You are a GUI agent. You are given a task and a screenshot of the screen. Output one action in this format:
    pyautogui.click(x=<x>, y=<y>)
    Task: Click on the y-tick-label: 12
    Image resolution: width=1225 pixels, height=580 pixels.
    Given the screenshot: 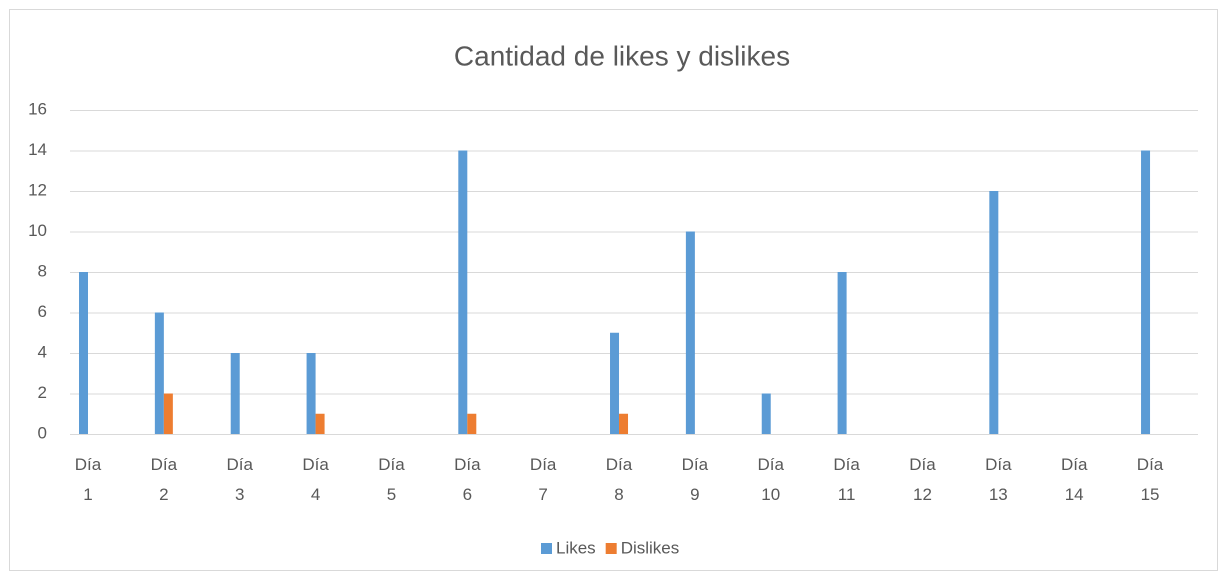 What is the action you would take?
    pyautogui.click(x=37, y=189)
    